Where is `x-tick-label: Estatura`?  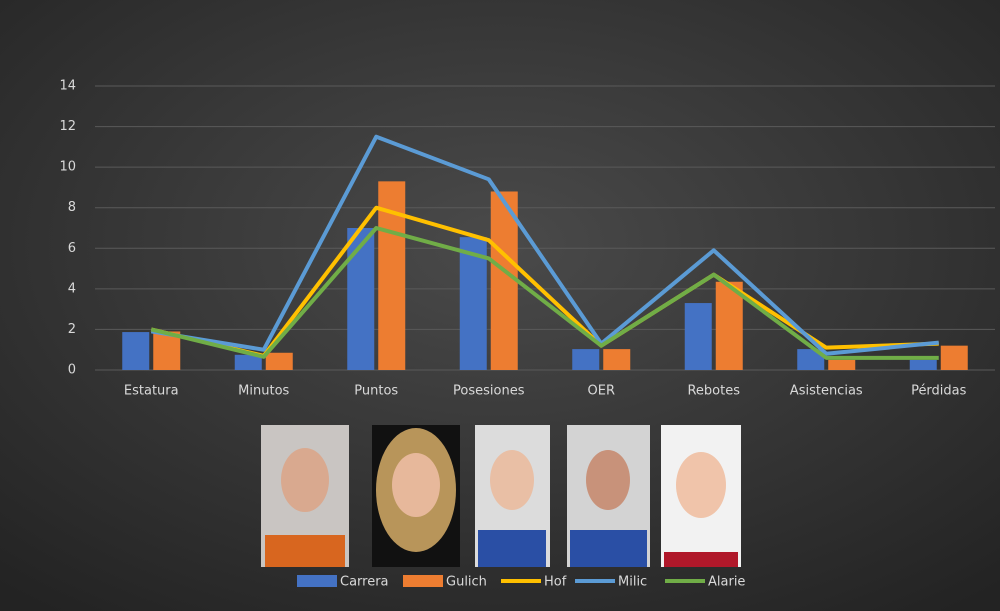 x-tick-label: Estatura is located at coordinates (151, 391).